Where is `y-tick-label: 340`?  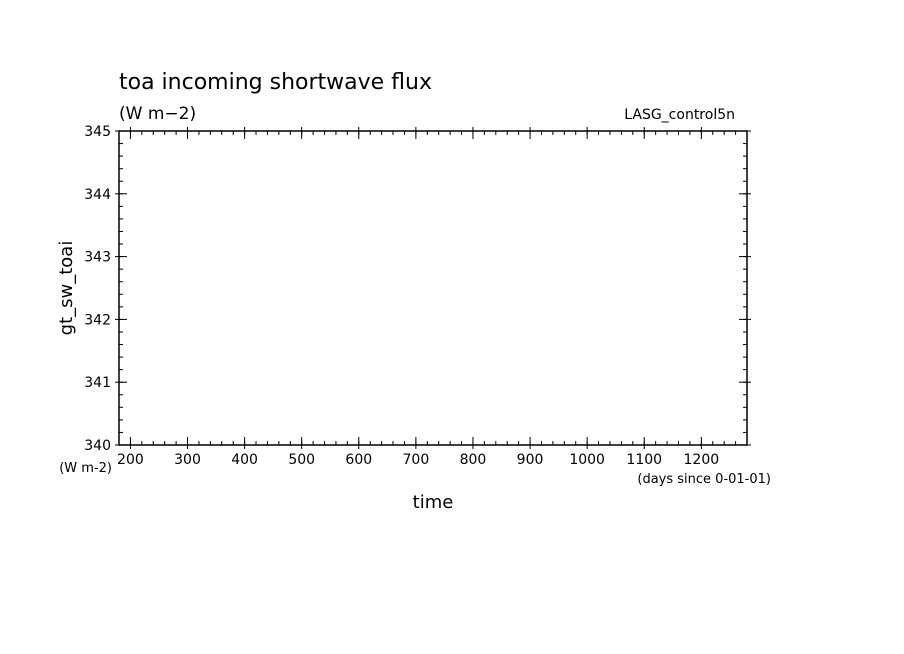
y-tick-label: 340 is located at coordinates (97, 446).